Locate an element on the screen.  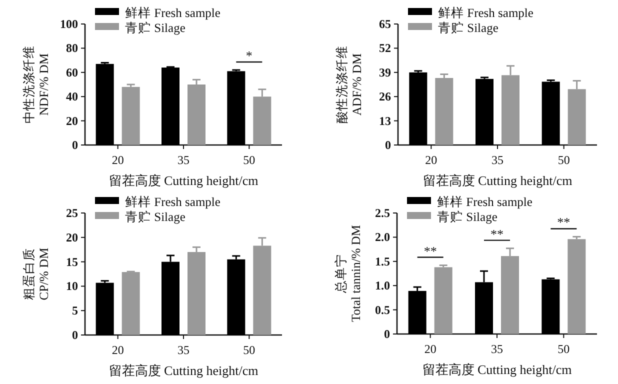
annotation: * is located at coordinates (249, 55).